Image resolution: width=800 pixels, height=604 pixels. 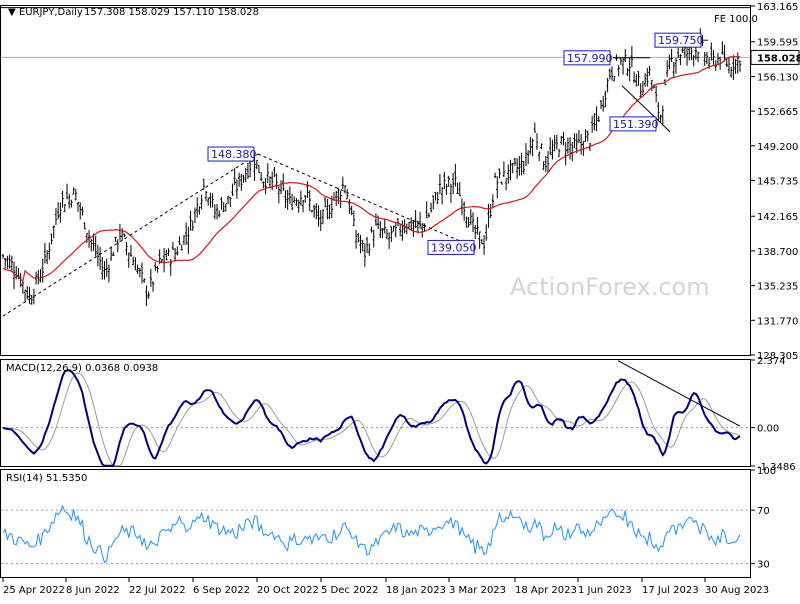 What do you see at coordinates (605, 590) in the screenshot?
I see `x-tick-label: 1 Jun 2023` at bounding box center [605, 590].